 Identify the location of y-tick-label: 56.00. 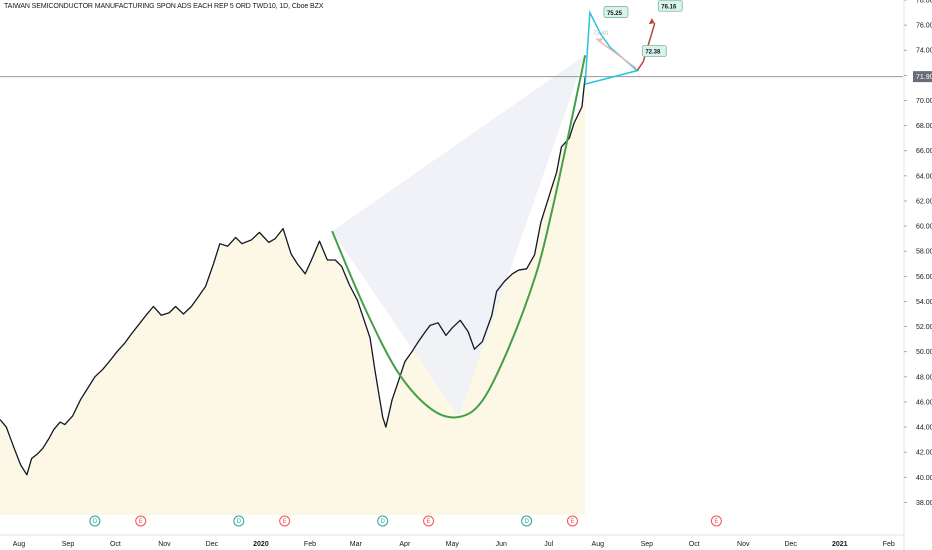
(924, 277).